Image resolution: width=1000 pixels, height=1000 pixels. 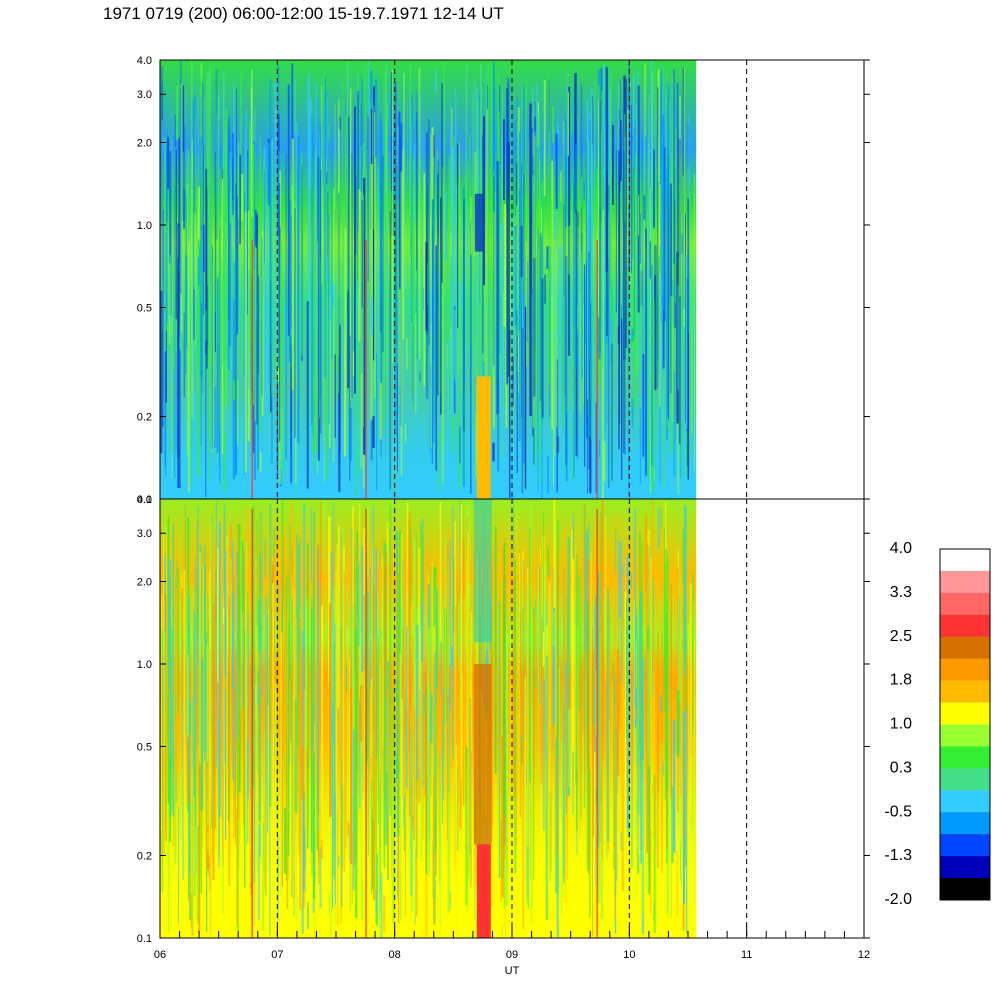 What do you see at coordinates (898, 855) in the screenshot?
I see `colorbar-label: -1.3` at bounding box center [898, 855].